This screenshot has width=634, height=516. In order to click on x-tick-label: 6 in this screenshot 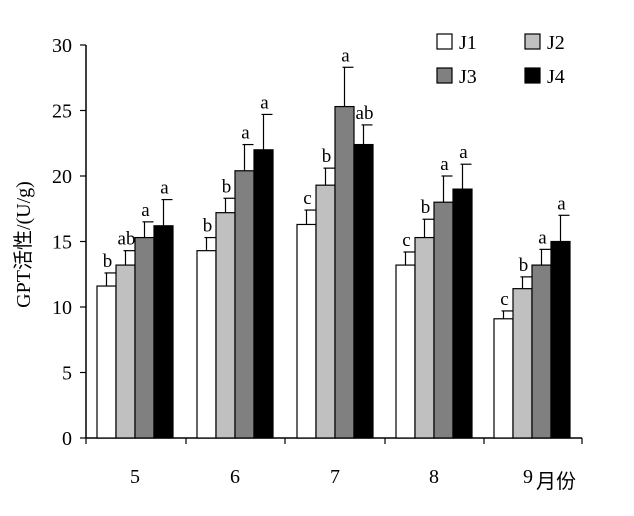, I will do `click(235, 477)`.